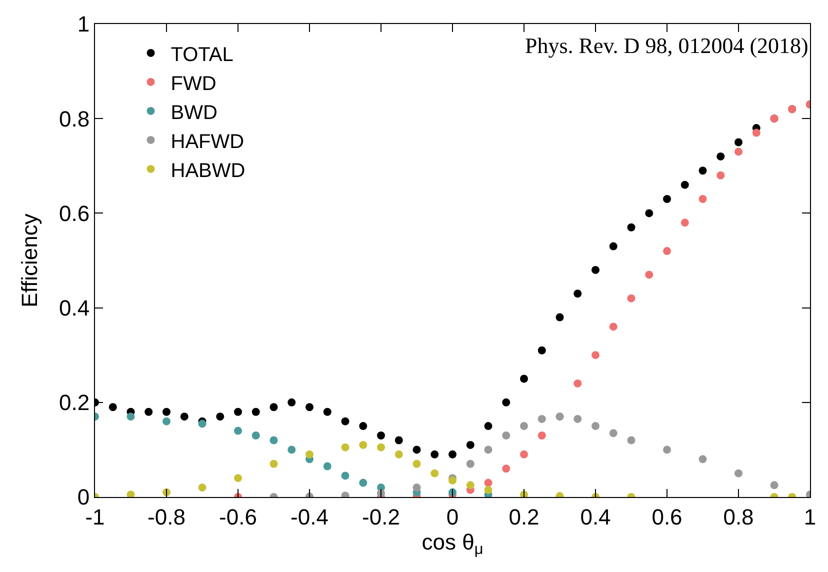  Describe the element at coordinates (74, 213) in the screenshot. I see `y-tick-label: 0.6` at that location.